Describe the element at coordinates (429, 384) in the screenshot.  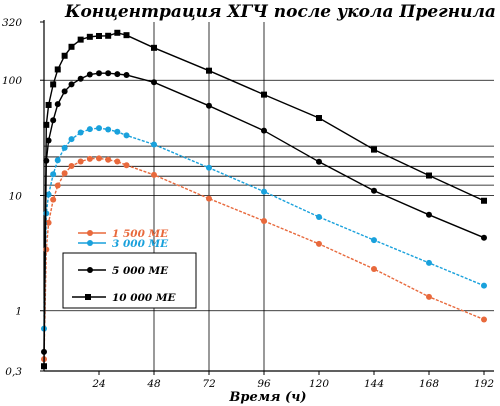
I see `x-tick-label: 168` at that location.